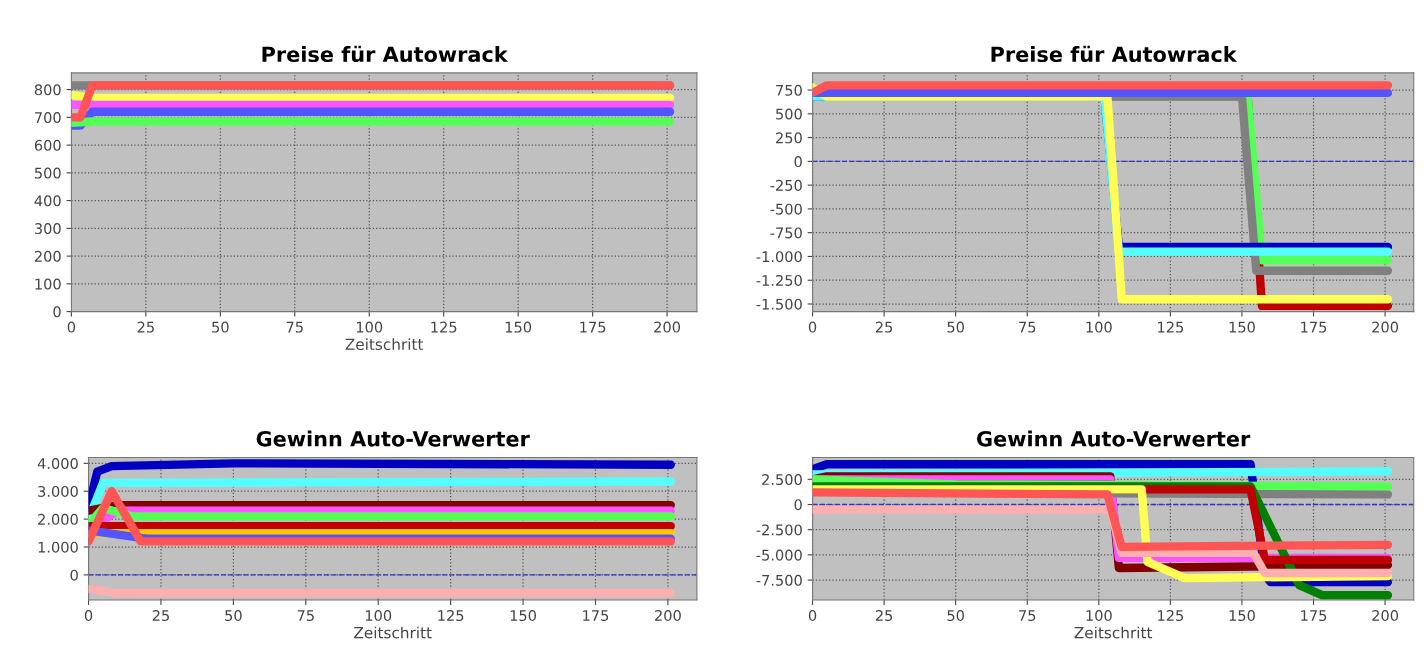  What do you see at coordinates (58, 491) in the screenshot?
I see `y-tick-label: 3.000` at bounding box center [58, 491].